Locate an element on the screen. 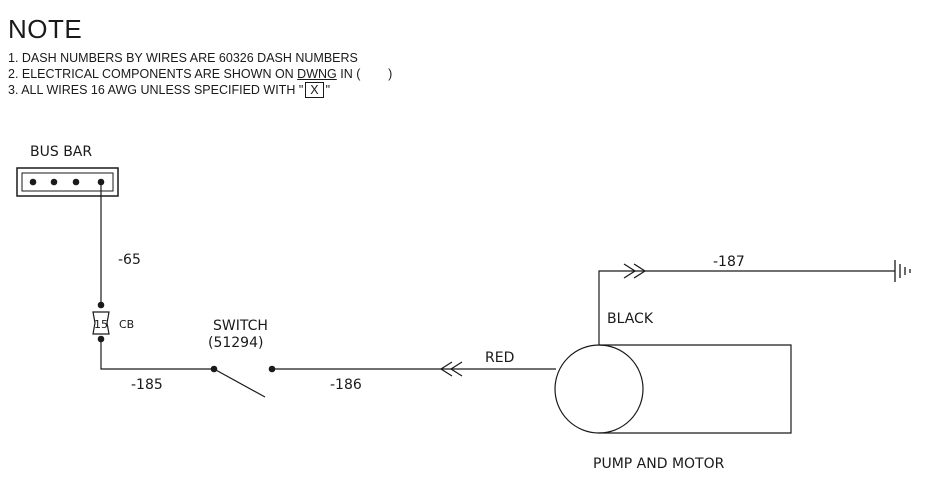 The image size is (949, 486). note-line-3-box-marker: X is located at coordinates (314, 90).